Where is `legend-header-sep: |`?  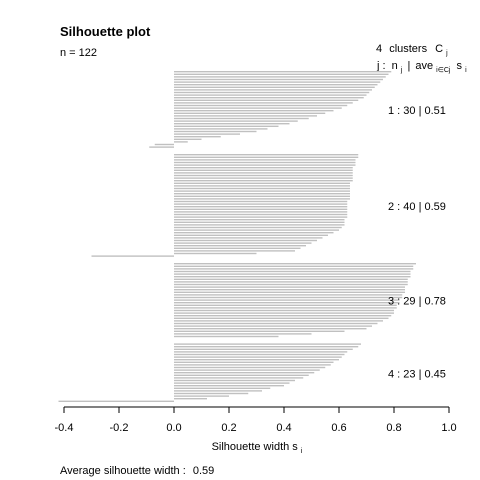
legend-header-sep: | is located at coordinates (408, 66).